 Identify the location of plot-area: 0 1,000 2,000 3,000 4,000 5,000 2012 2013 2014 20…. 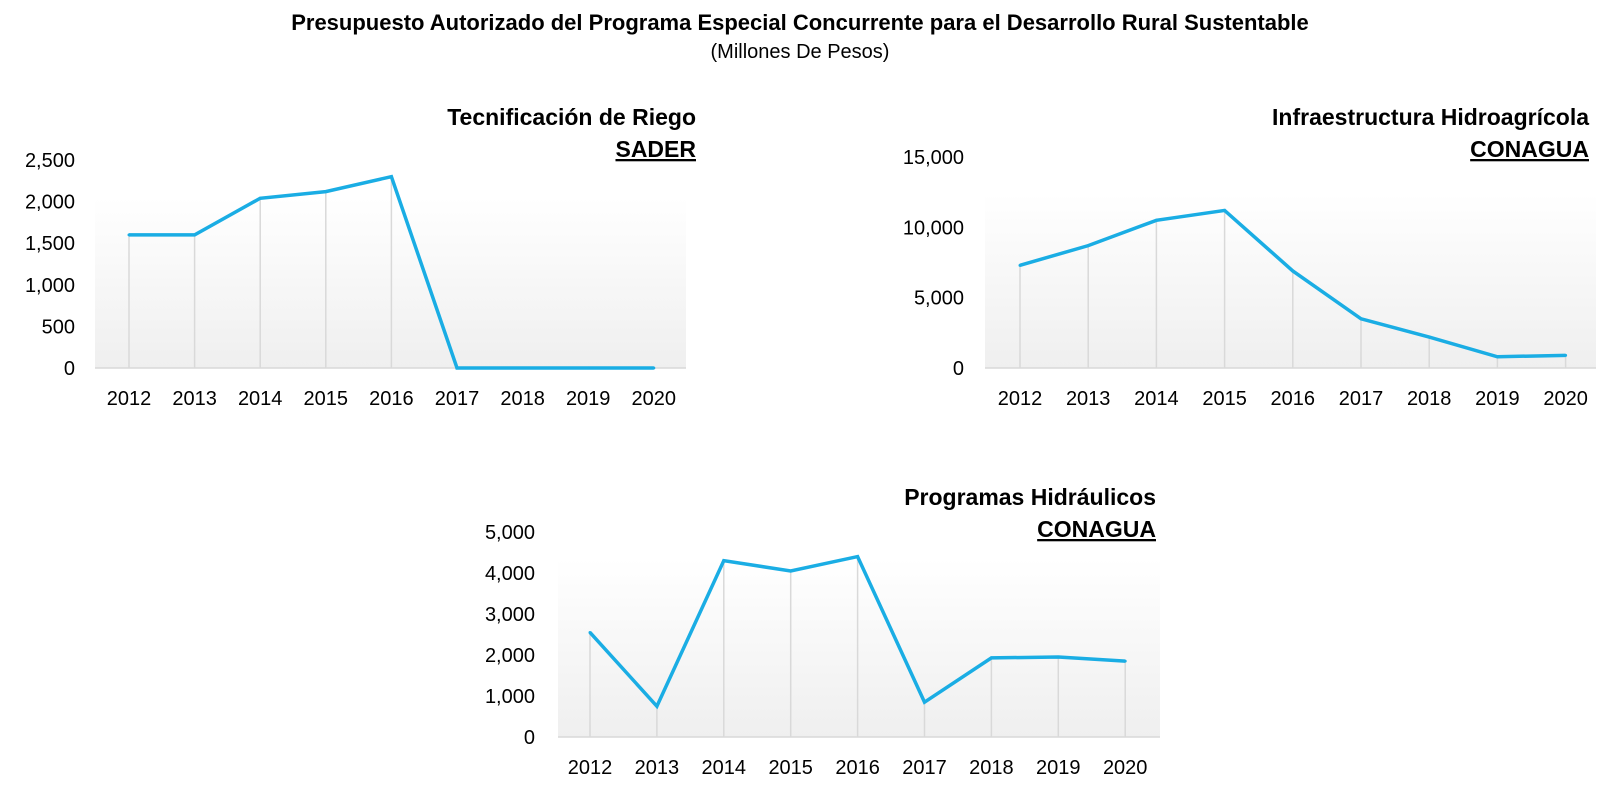
(822, 650).